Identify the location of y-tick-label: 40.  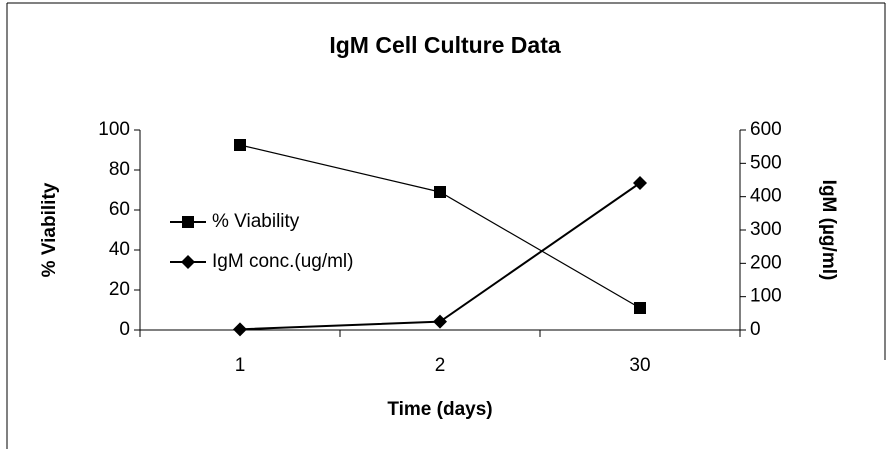
(119, 249).